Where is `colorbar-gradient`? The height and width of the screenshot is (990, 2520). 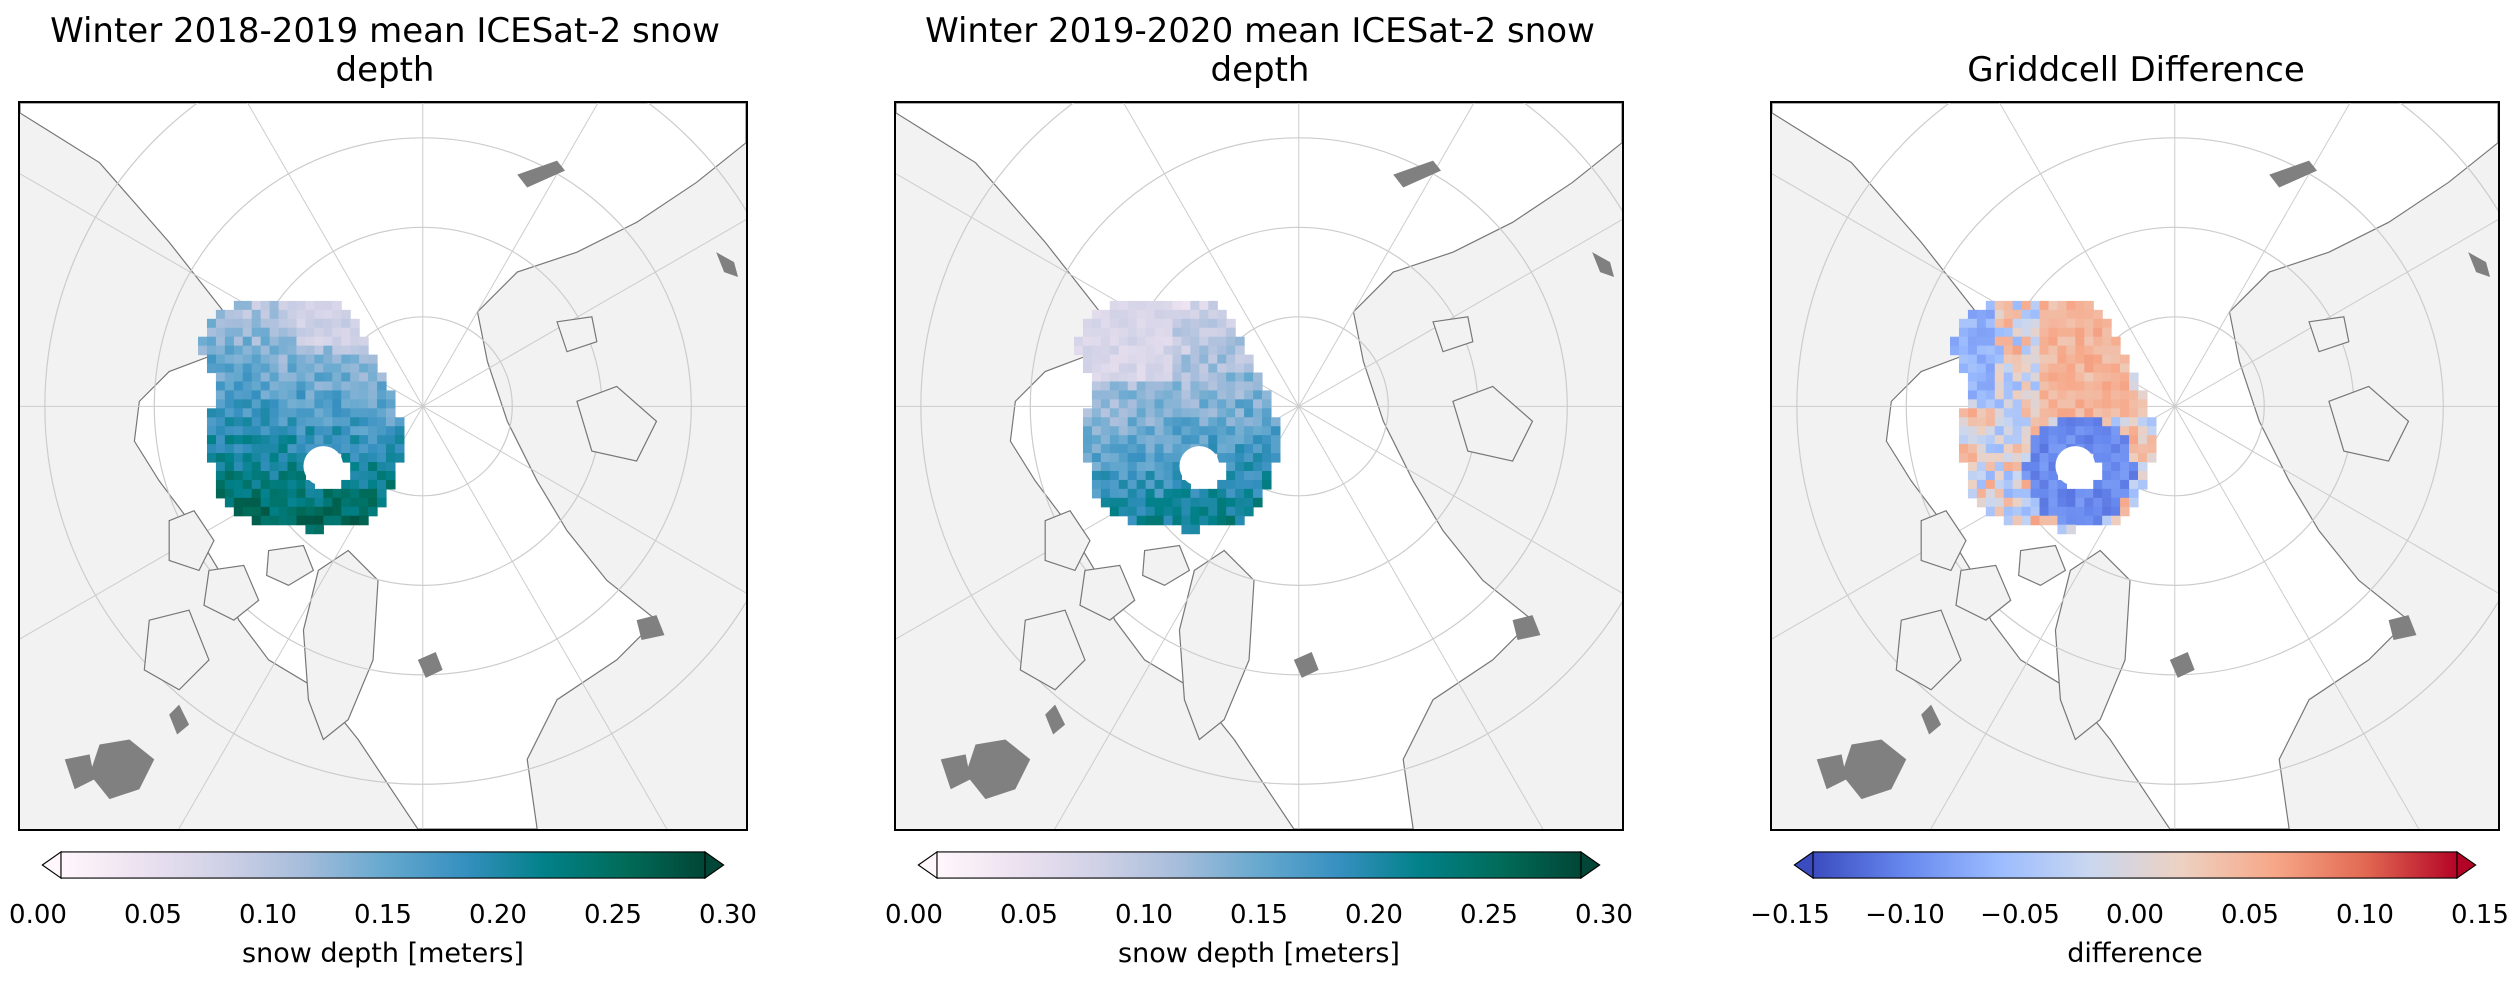 colorbar-gradient is located at coordinates (1259, 865).